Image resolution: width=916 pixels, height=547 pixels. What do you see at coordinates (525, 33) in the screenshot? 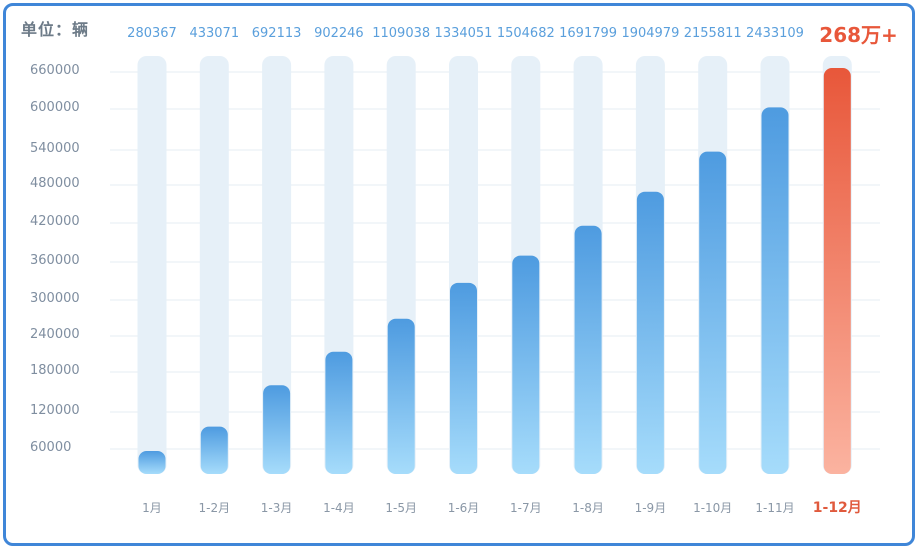
I see `value-label: 1504682` at bounding box center [525, 33].